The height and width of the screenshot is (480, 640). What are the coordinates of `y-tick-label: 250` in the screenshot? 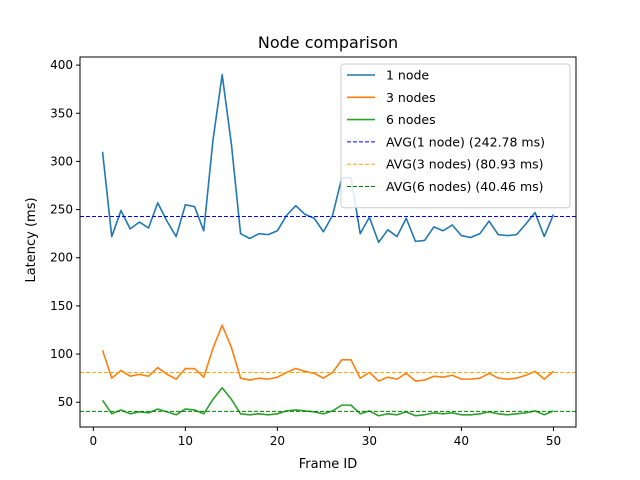 It's located at (61, 210).